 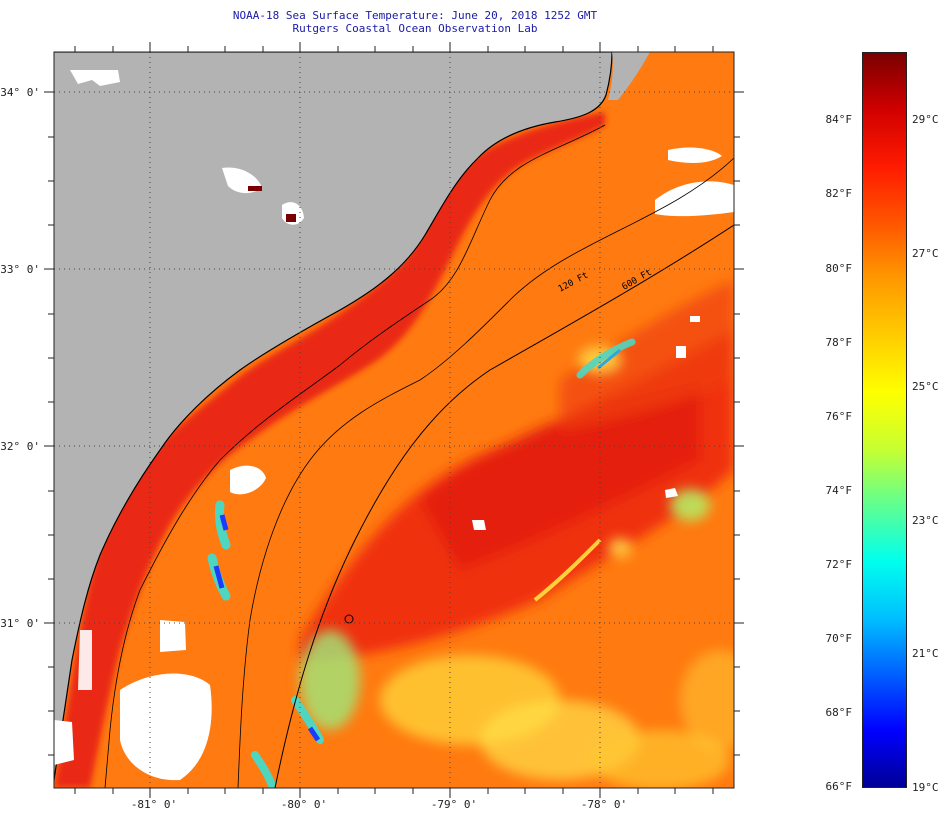 I want to click on temperature-colorbar, so click(x=884, y=420).